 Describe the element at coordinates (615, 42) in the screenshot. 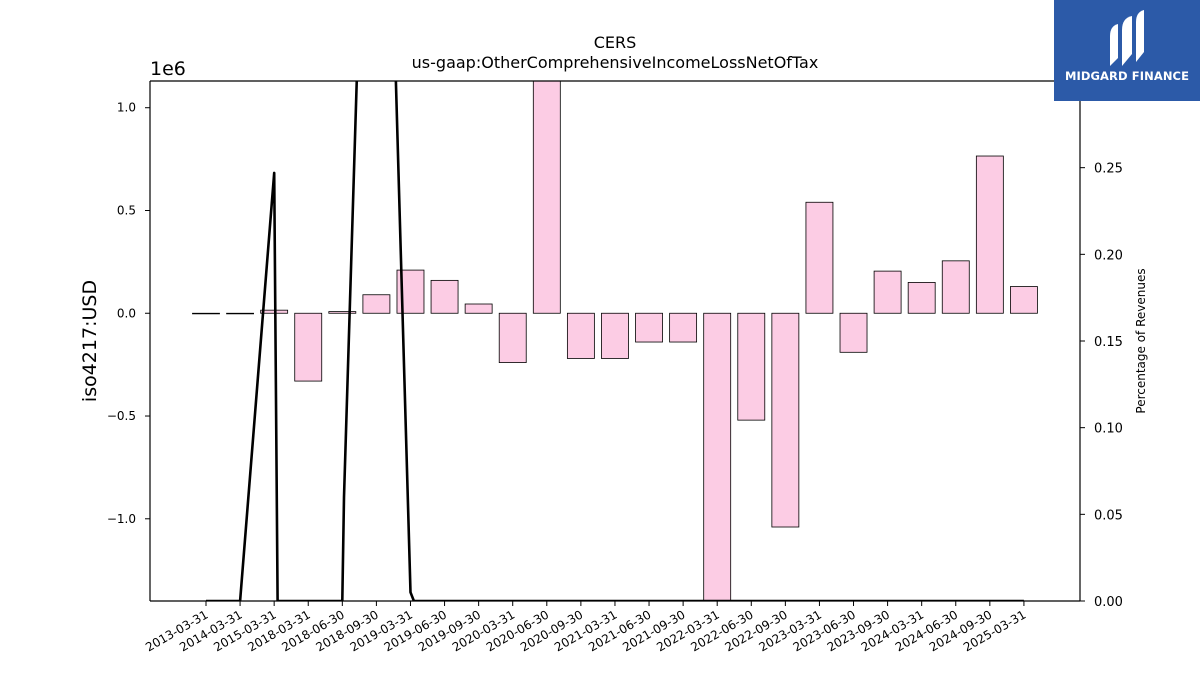

I see `chart-title: CERS` at that location.